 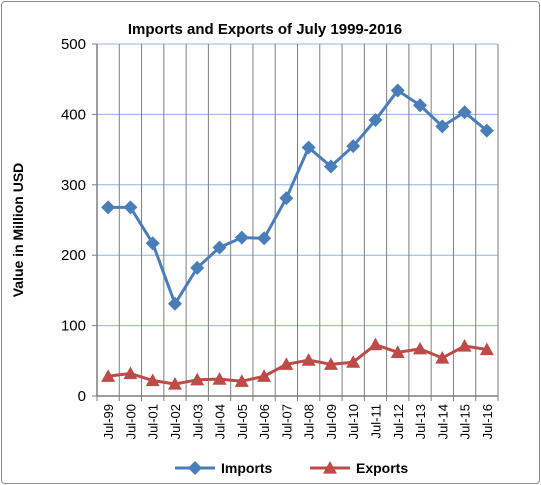 I want to click on x-tick-label: Jul-04, so click(x=220, y=421).